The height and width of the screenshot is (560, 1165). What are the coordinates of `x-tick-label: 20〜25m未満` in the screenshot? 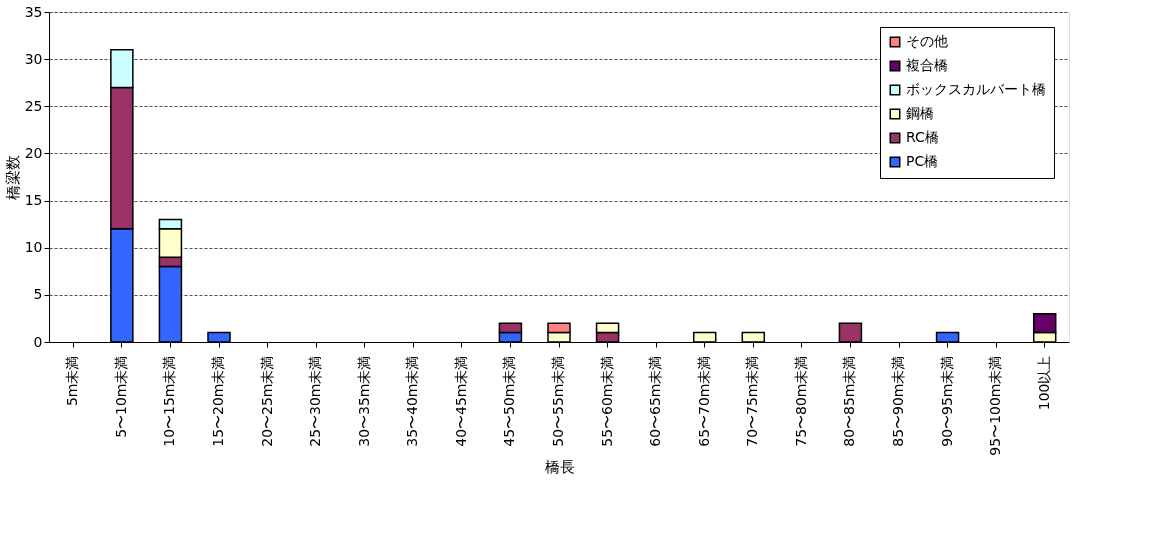 It's located at (266, 401).